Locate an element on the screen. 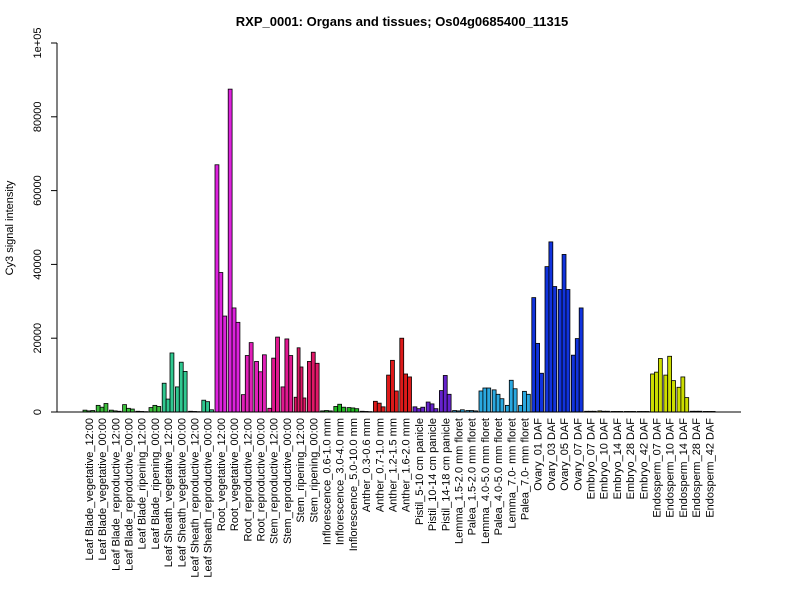 The image size is (800, 605). x-tick-label: Lemma_1.5-2.0 mm floret is located at coordinates (459, 481).